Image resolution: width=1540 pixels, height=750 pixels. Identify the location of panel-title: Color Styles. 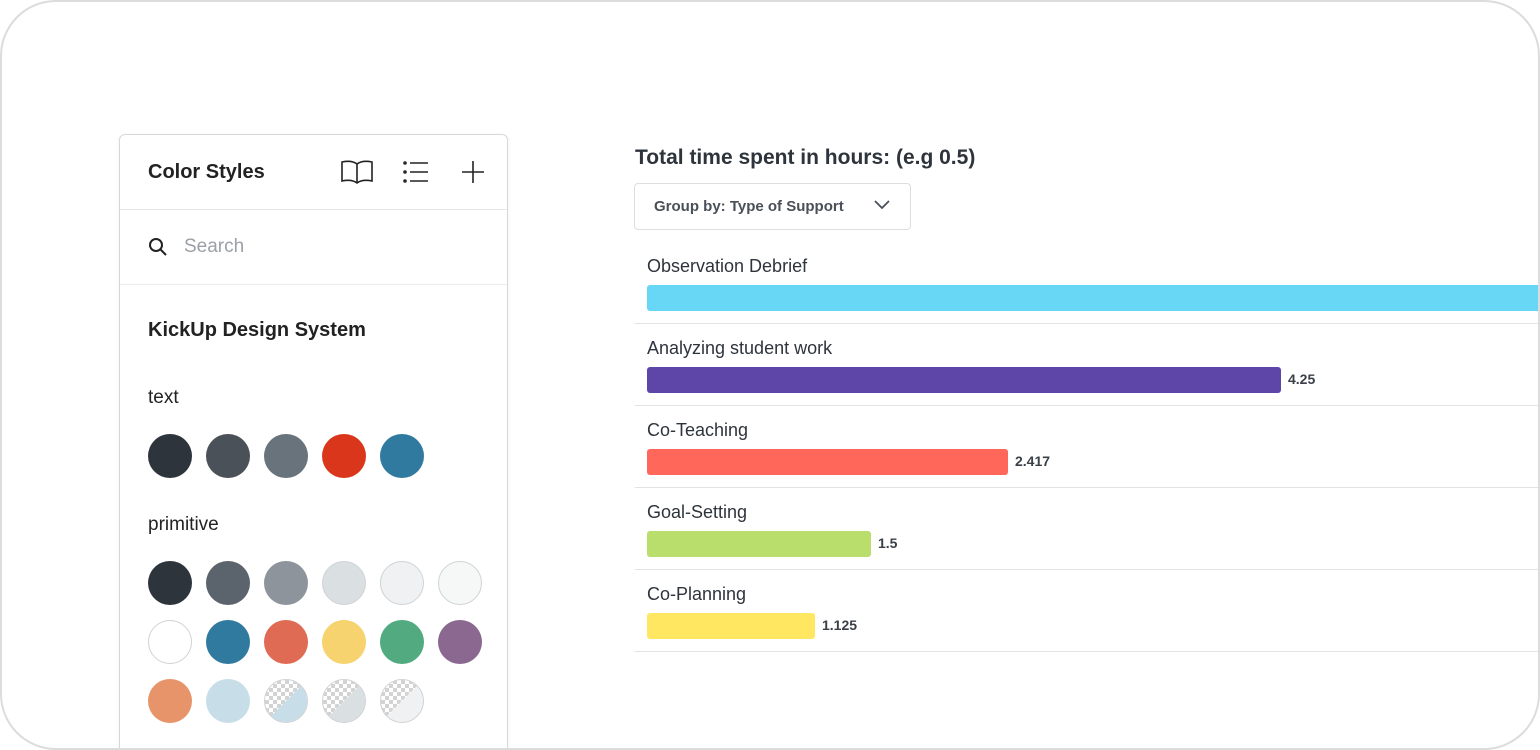
(206, 171).